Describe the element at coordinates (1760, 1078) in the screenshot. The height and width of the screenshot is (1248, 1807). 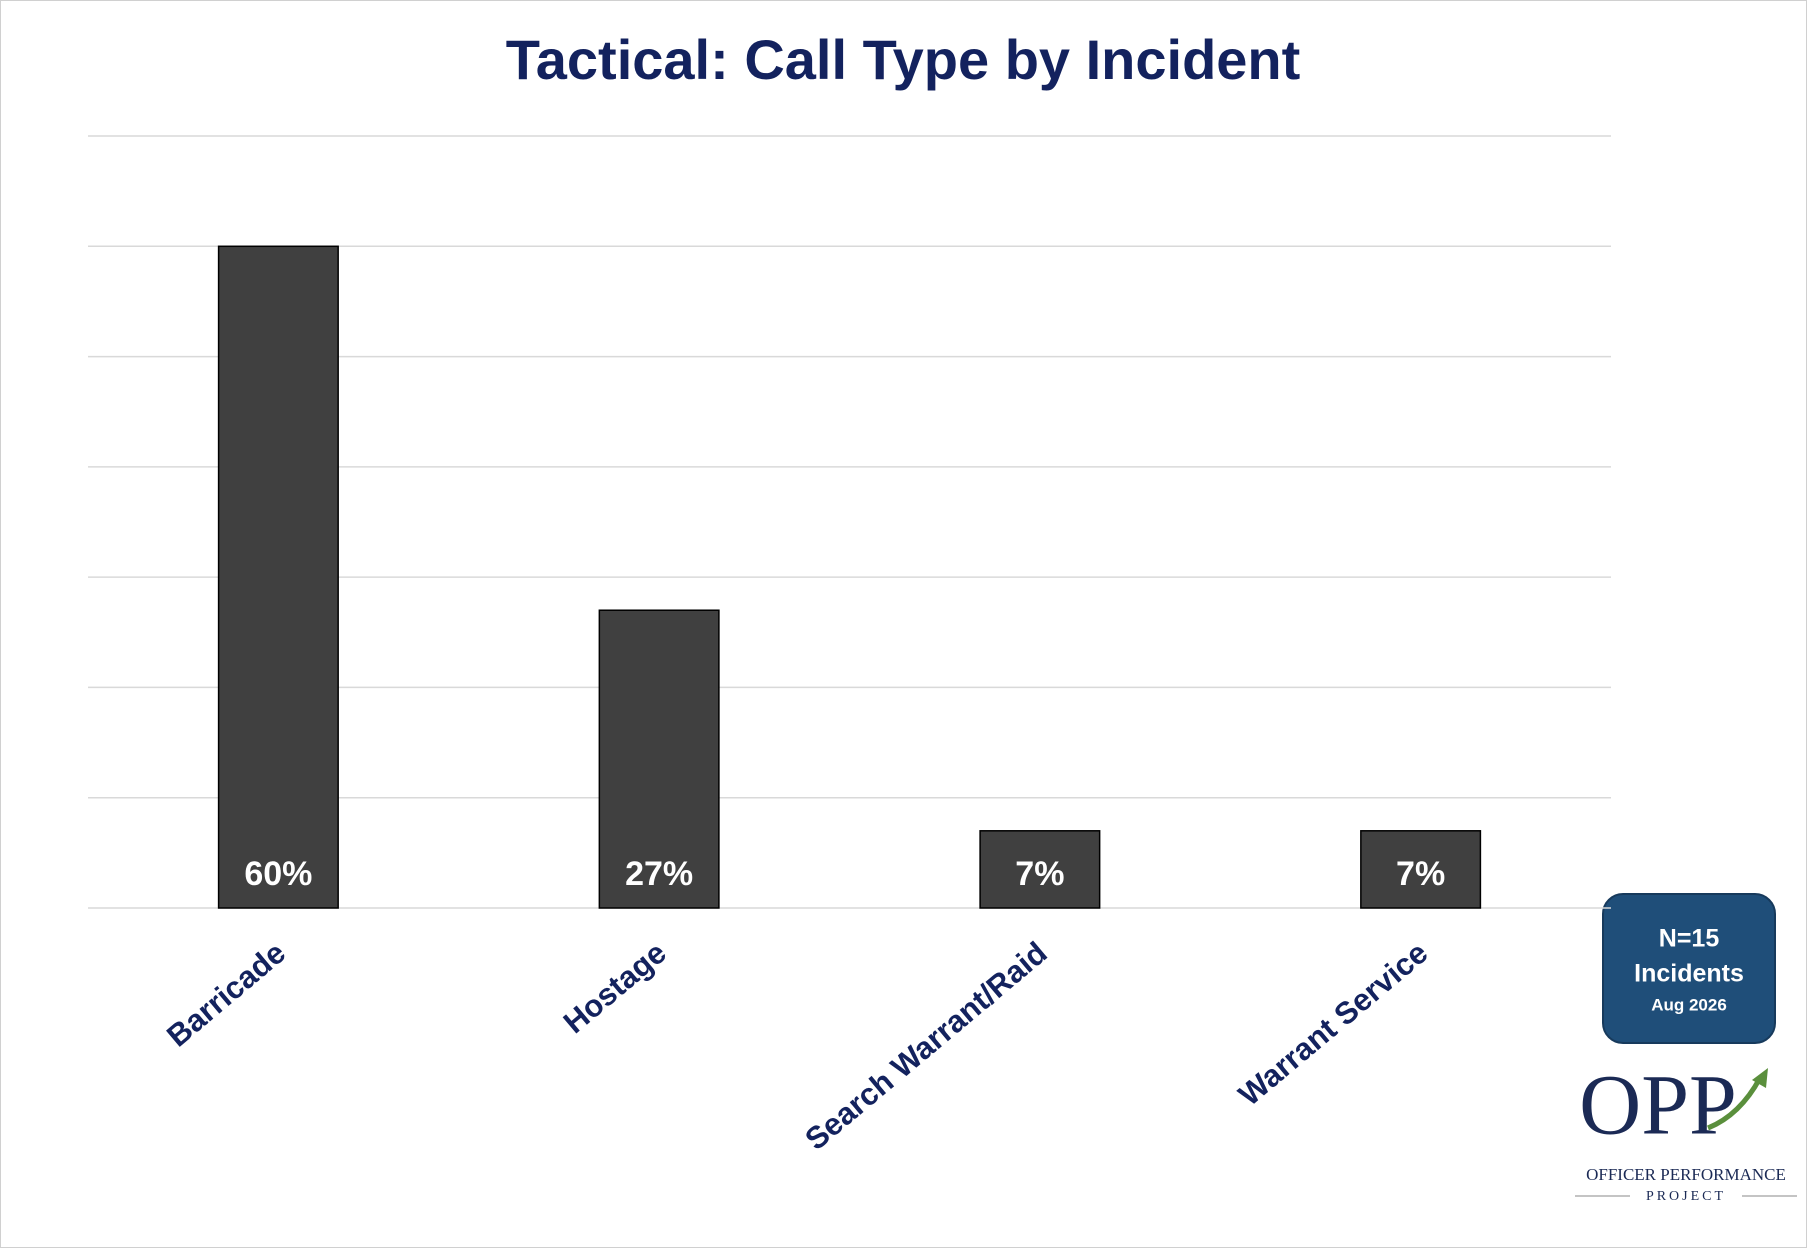
I see `logo-arrowhead` at that location.